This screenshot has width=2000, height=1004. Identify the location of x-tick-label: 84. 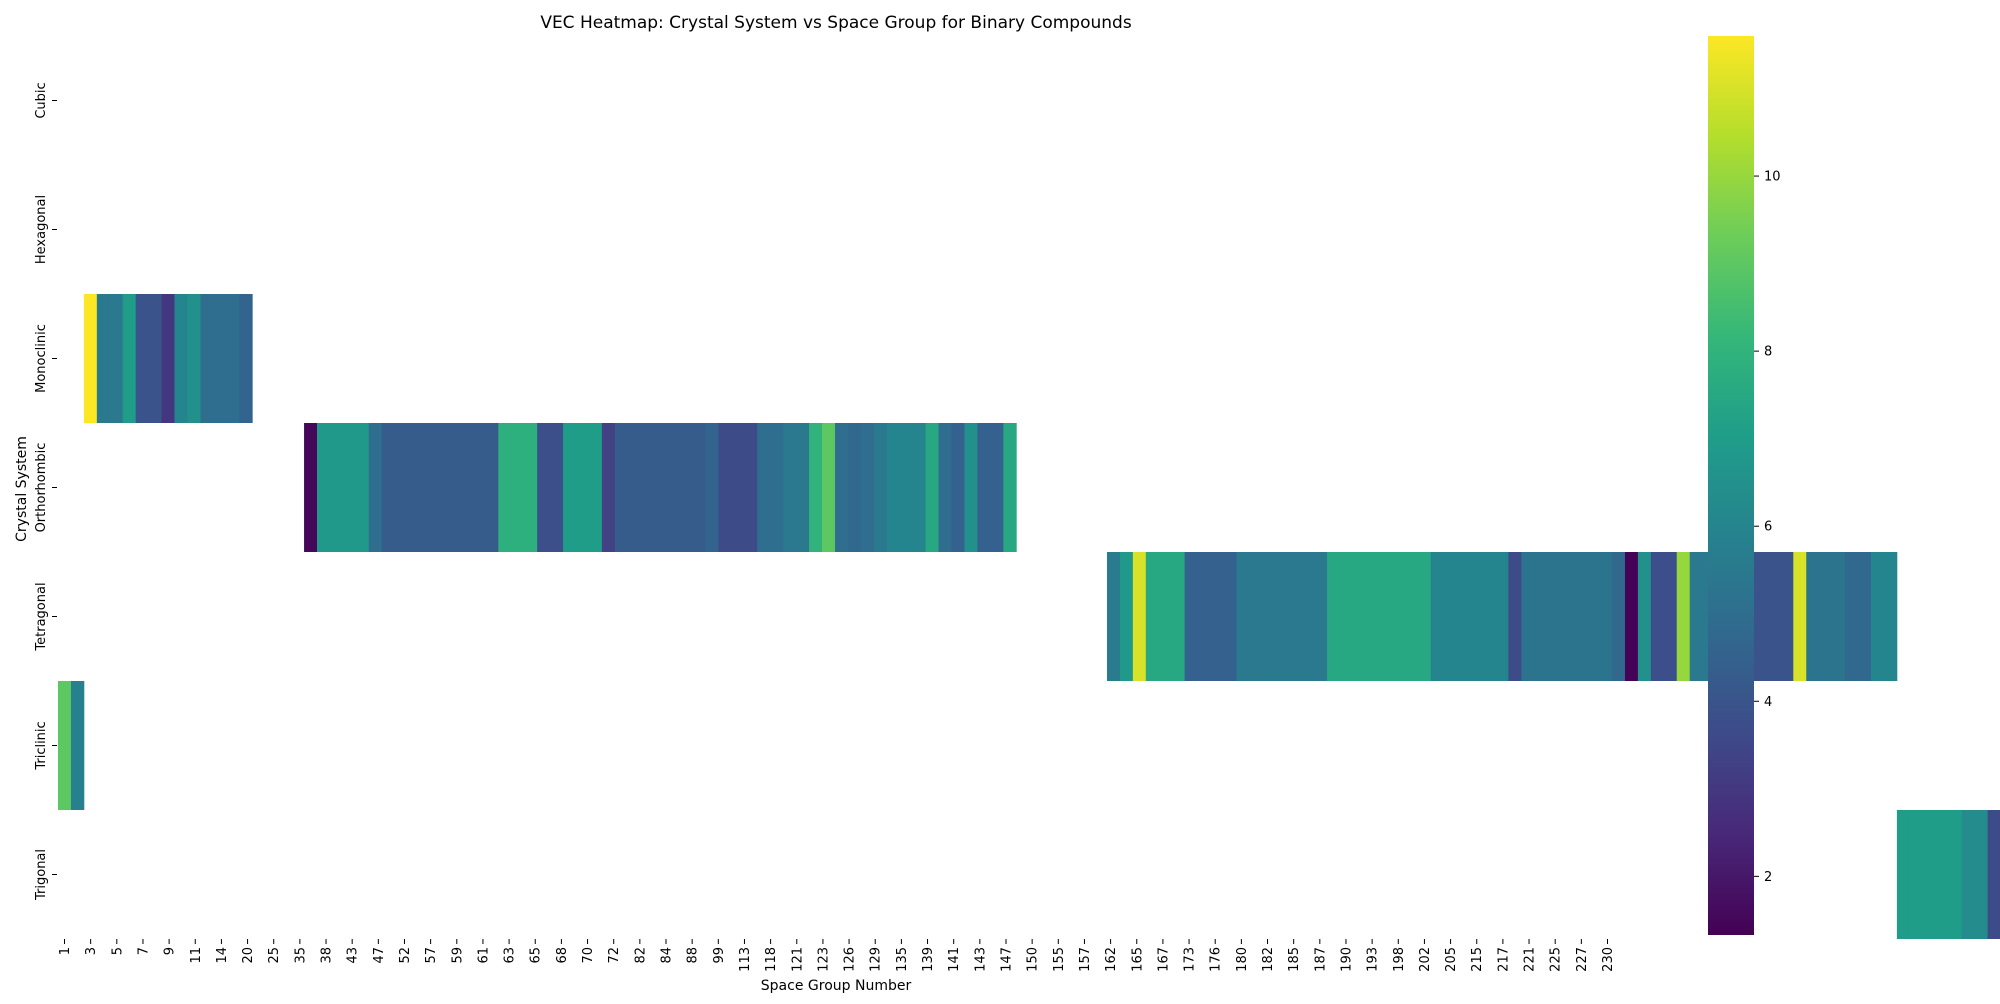
(667, 955).